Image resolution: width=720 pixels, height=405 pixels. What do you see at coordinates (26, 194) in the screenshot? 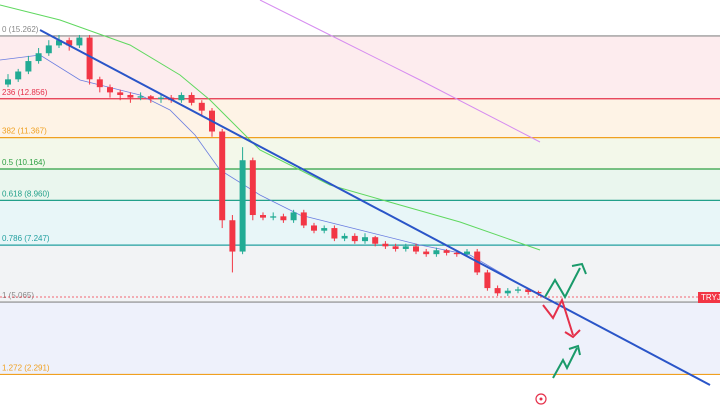
I see `fib-label: 0.618 (8.960)` at bounding box center [26, 194].